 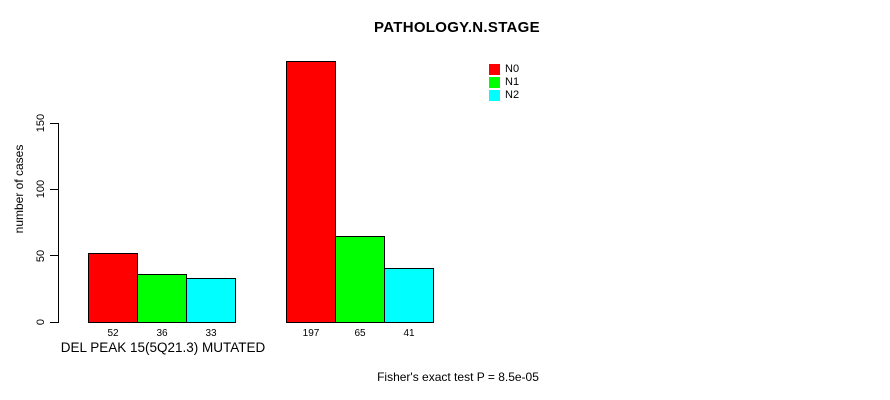 I want to click on bar-value-label: 197, so click(x=311, y=333).